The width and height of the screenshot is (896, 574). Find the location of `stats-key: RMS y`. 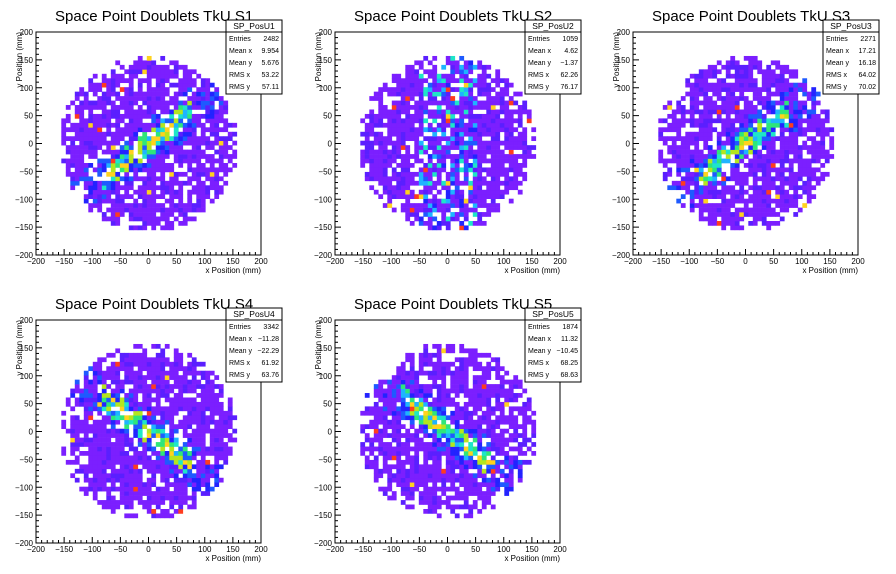

stats-key: RMS y is located at coordinates (240, 375).